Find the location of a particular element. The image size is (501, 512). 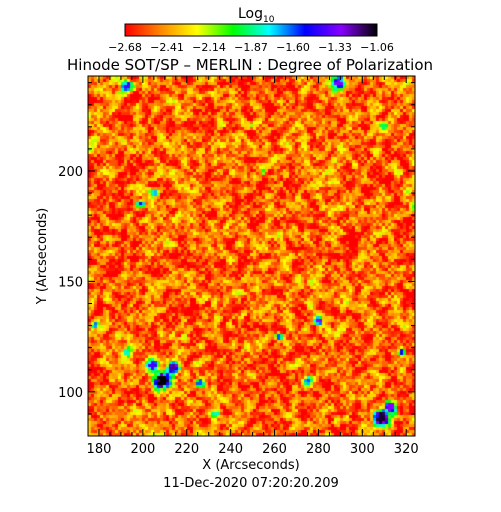

colorbar-tick-label: −1.33 is located at coordinates (335, 47).